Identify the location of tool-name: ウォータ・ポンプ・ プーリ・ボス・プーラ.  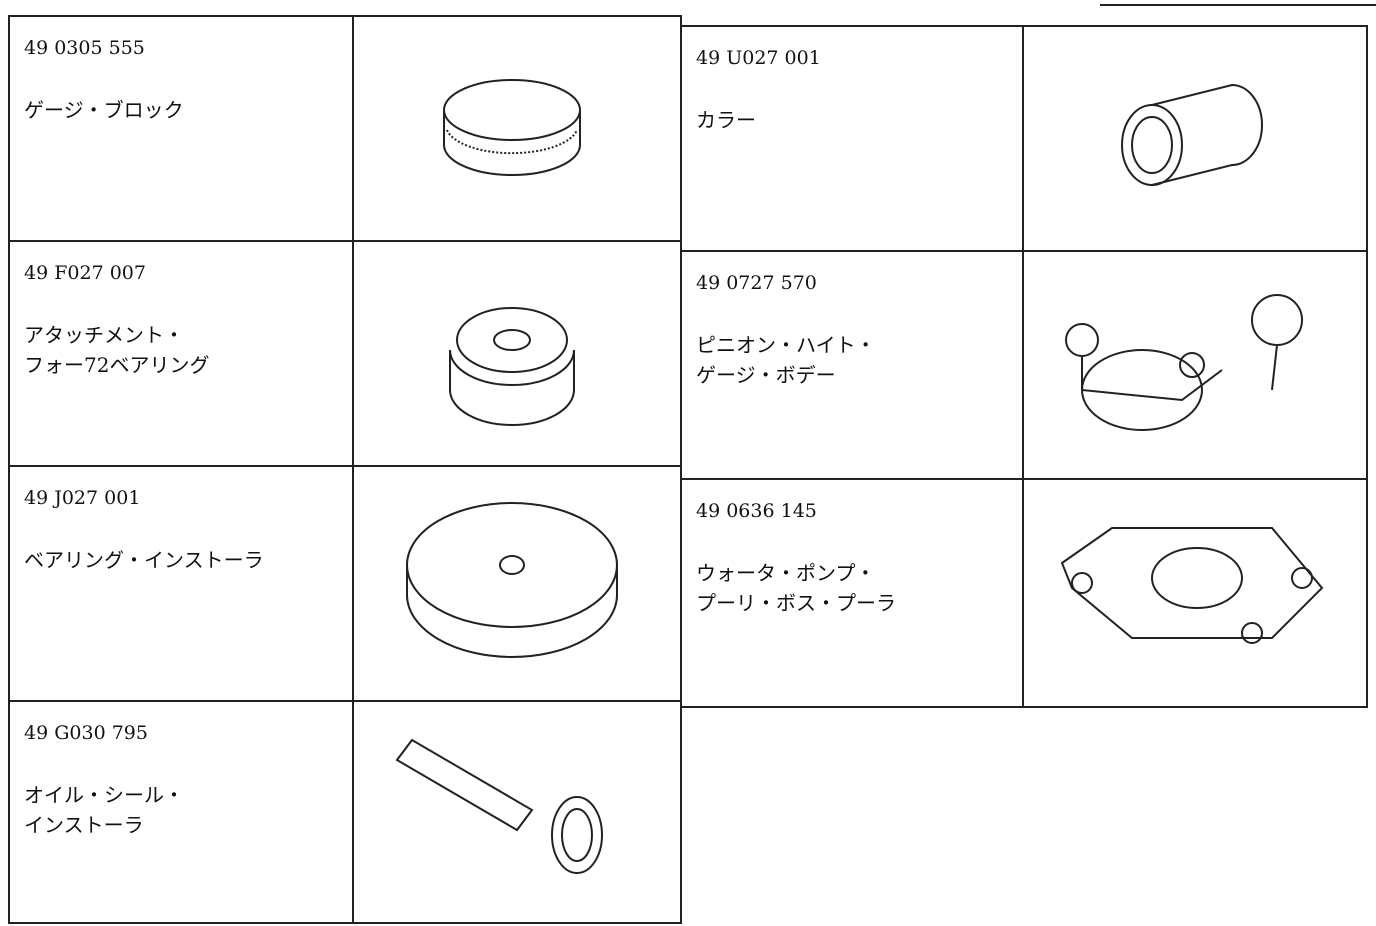
(796, 588).